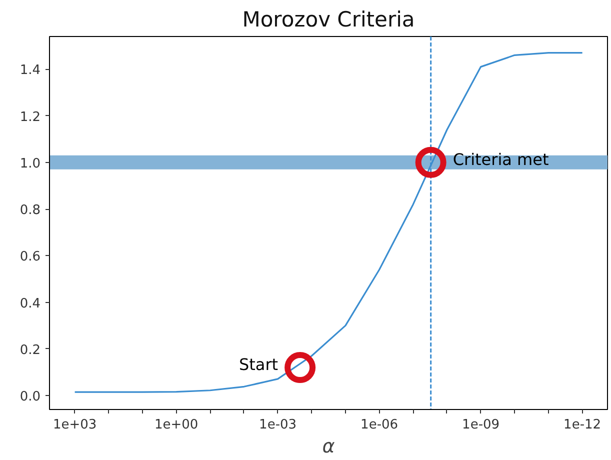 Image resolution: width=611 pixels, height=460 pixels. Describe the element at coordinates (30, 257) in the screenshot. I see `y-tick-label: 0.6` at that location.